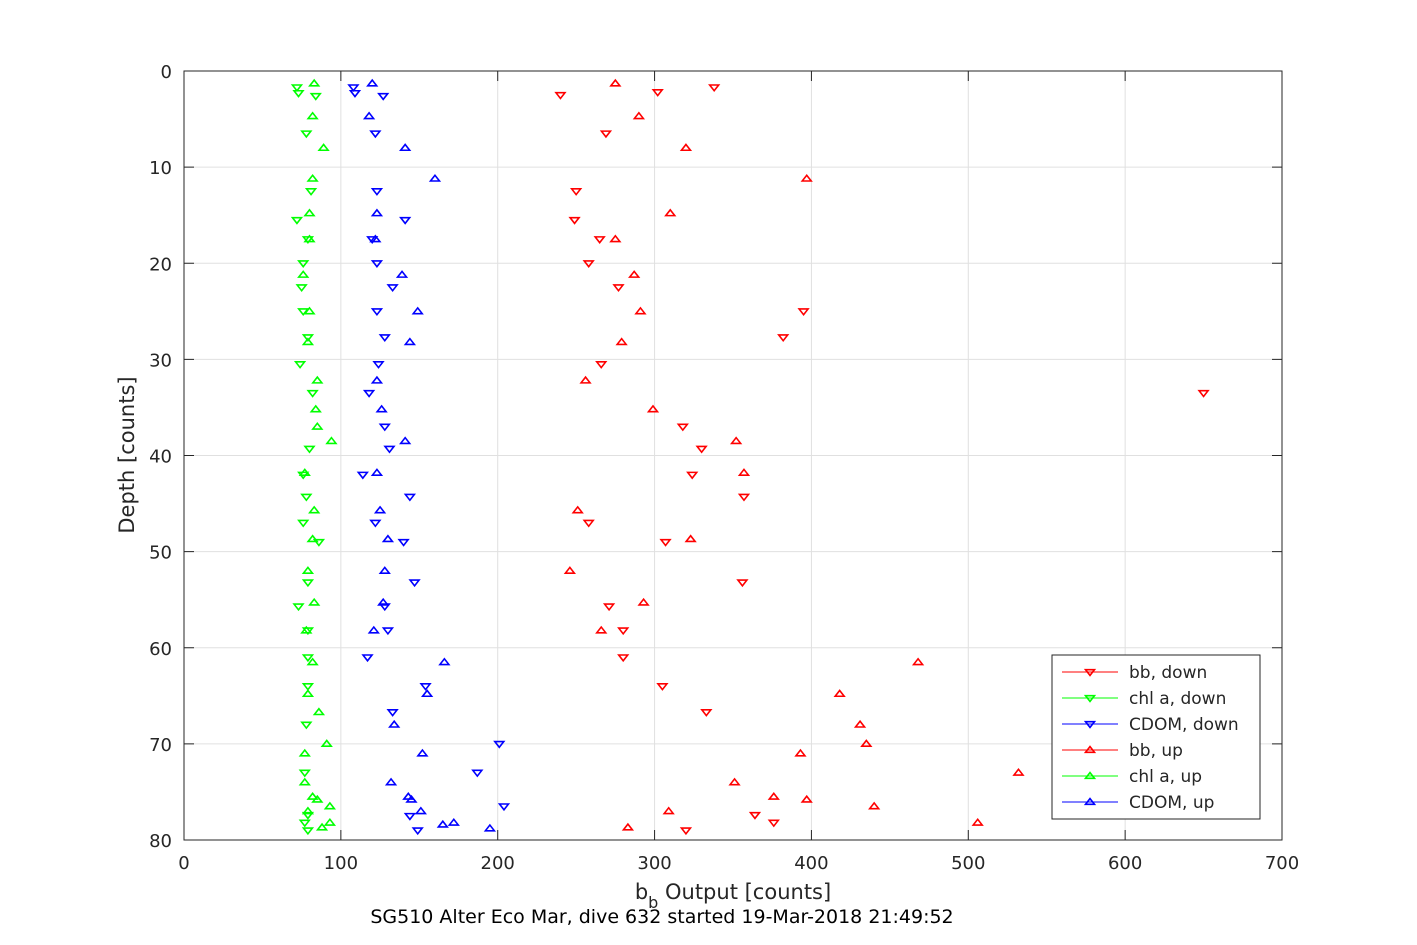 The height and width of the screenshot is (945, 1417). What do you see at coordinates (127, 454) in the screenshot?
I see `y-axis-label: Depth [counts]` at bounding box center [127, 454].